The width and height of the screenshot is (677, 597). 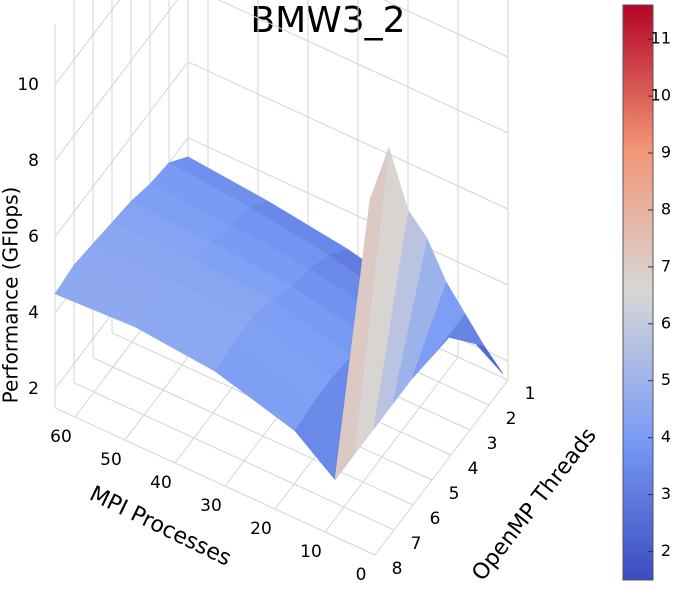 What do you see at coordinates (638, 292) in the screenshot?
I see `colorbar` at bounding box center [638, 292].